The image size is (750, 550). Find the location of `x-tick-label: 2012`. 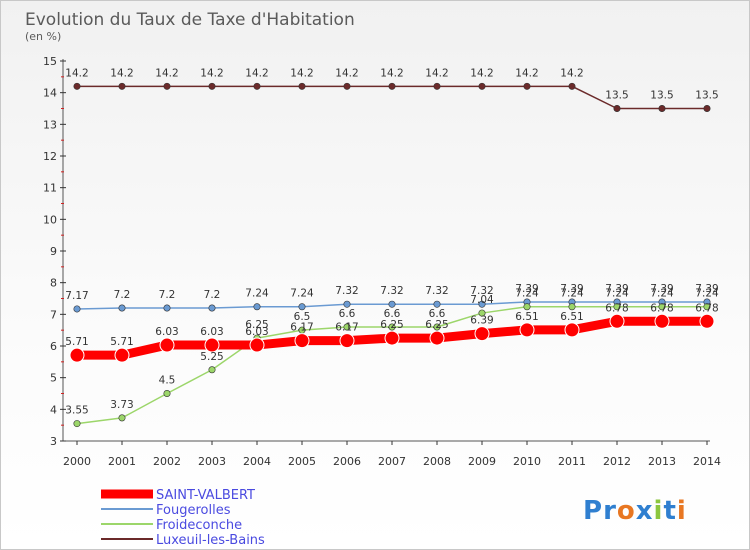

x-tick-label: 2012 is located at coordinates (617, 461).